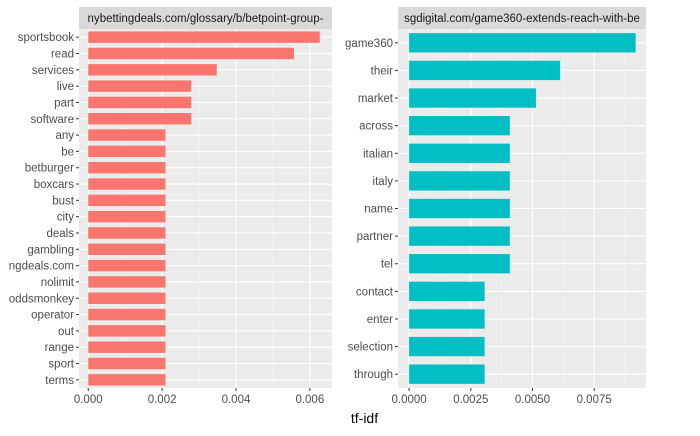 The width and height of the screenshot is (700, 436). Describe the element at coordinates (41, 299) in the screenshot. I see `panel-left-category-label: oddsmonkey` at that location.